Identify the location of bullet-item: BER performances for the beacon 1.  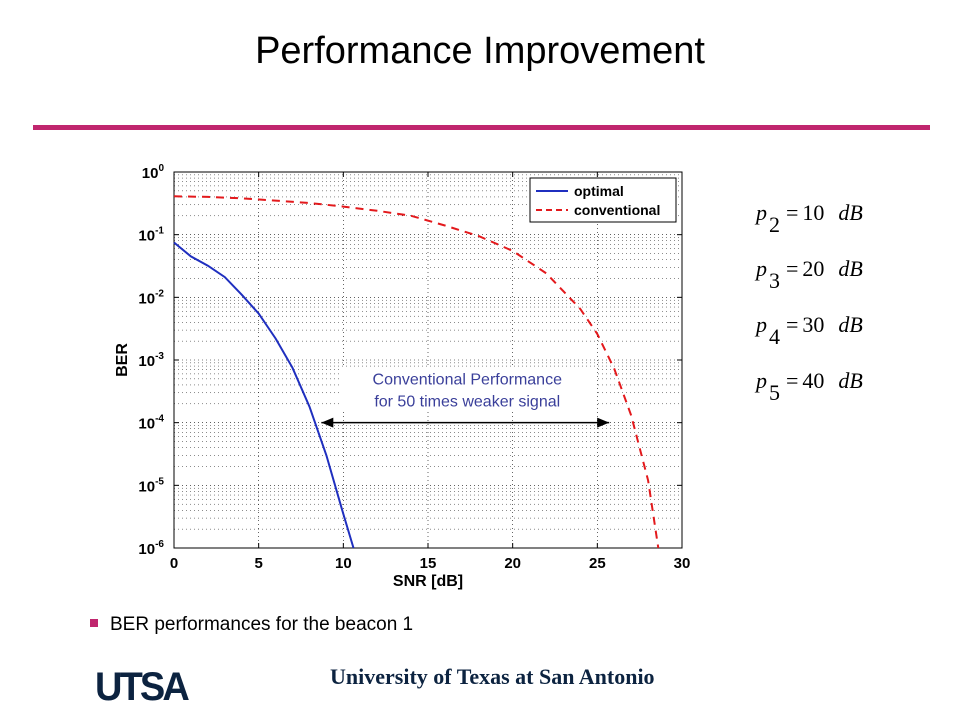
(251, 625).